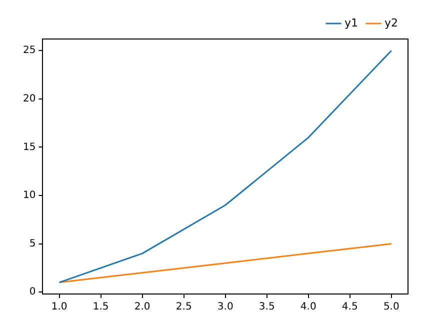 This screenshot has height=336, width=448. I want to click on x-tick-label: 5.0, so click(391, 307).